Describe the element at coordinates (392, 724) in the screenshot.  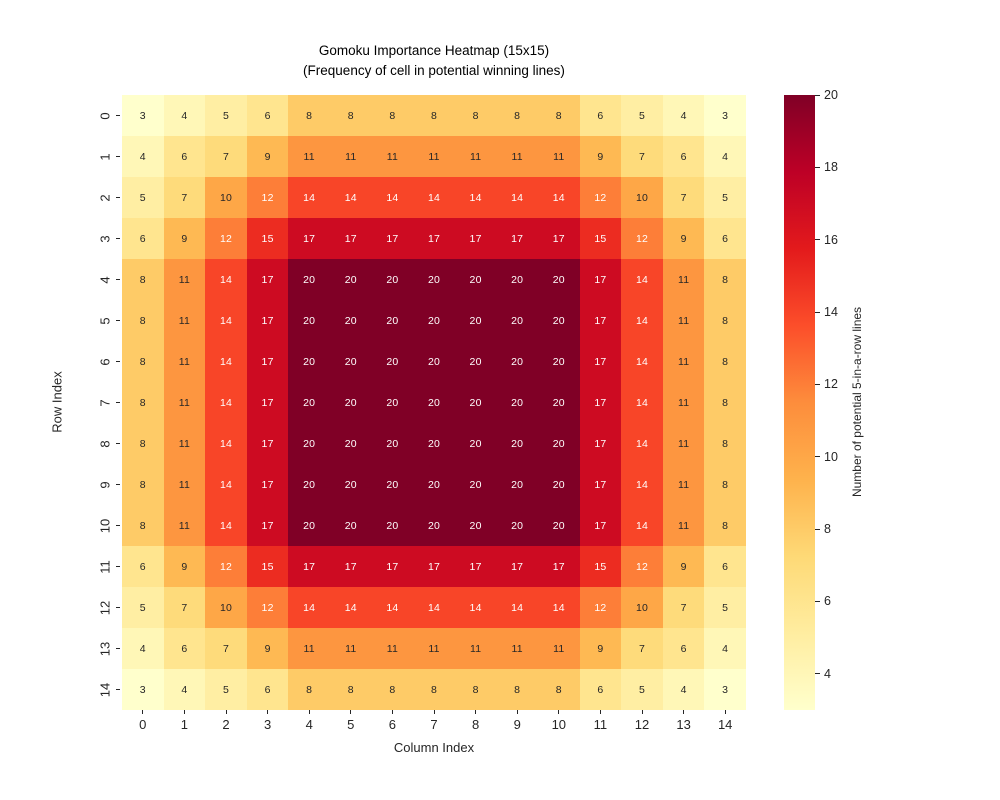
I see `x-tick-label: 6` at that location.